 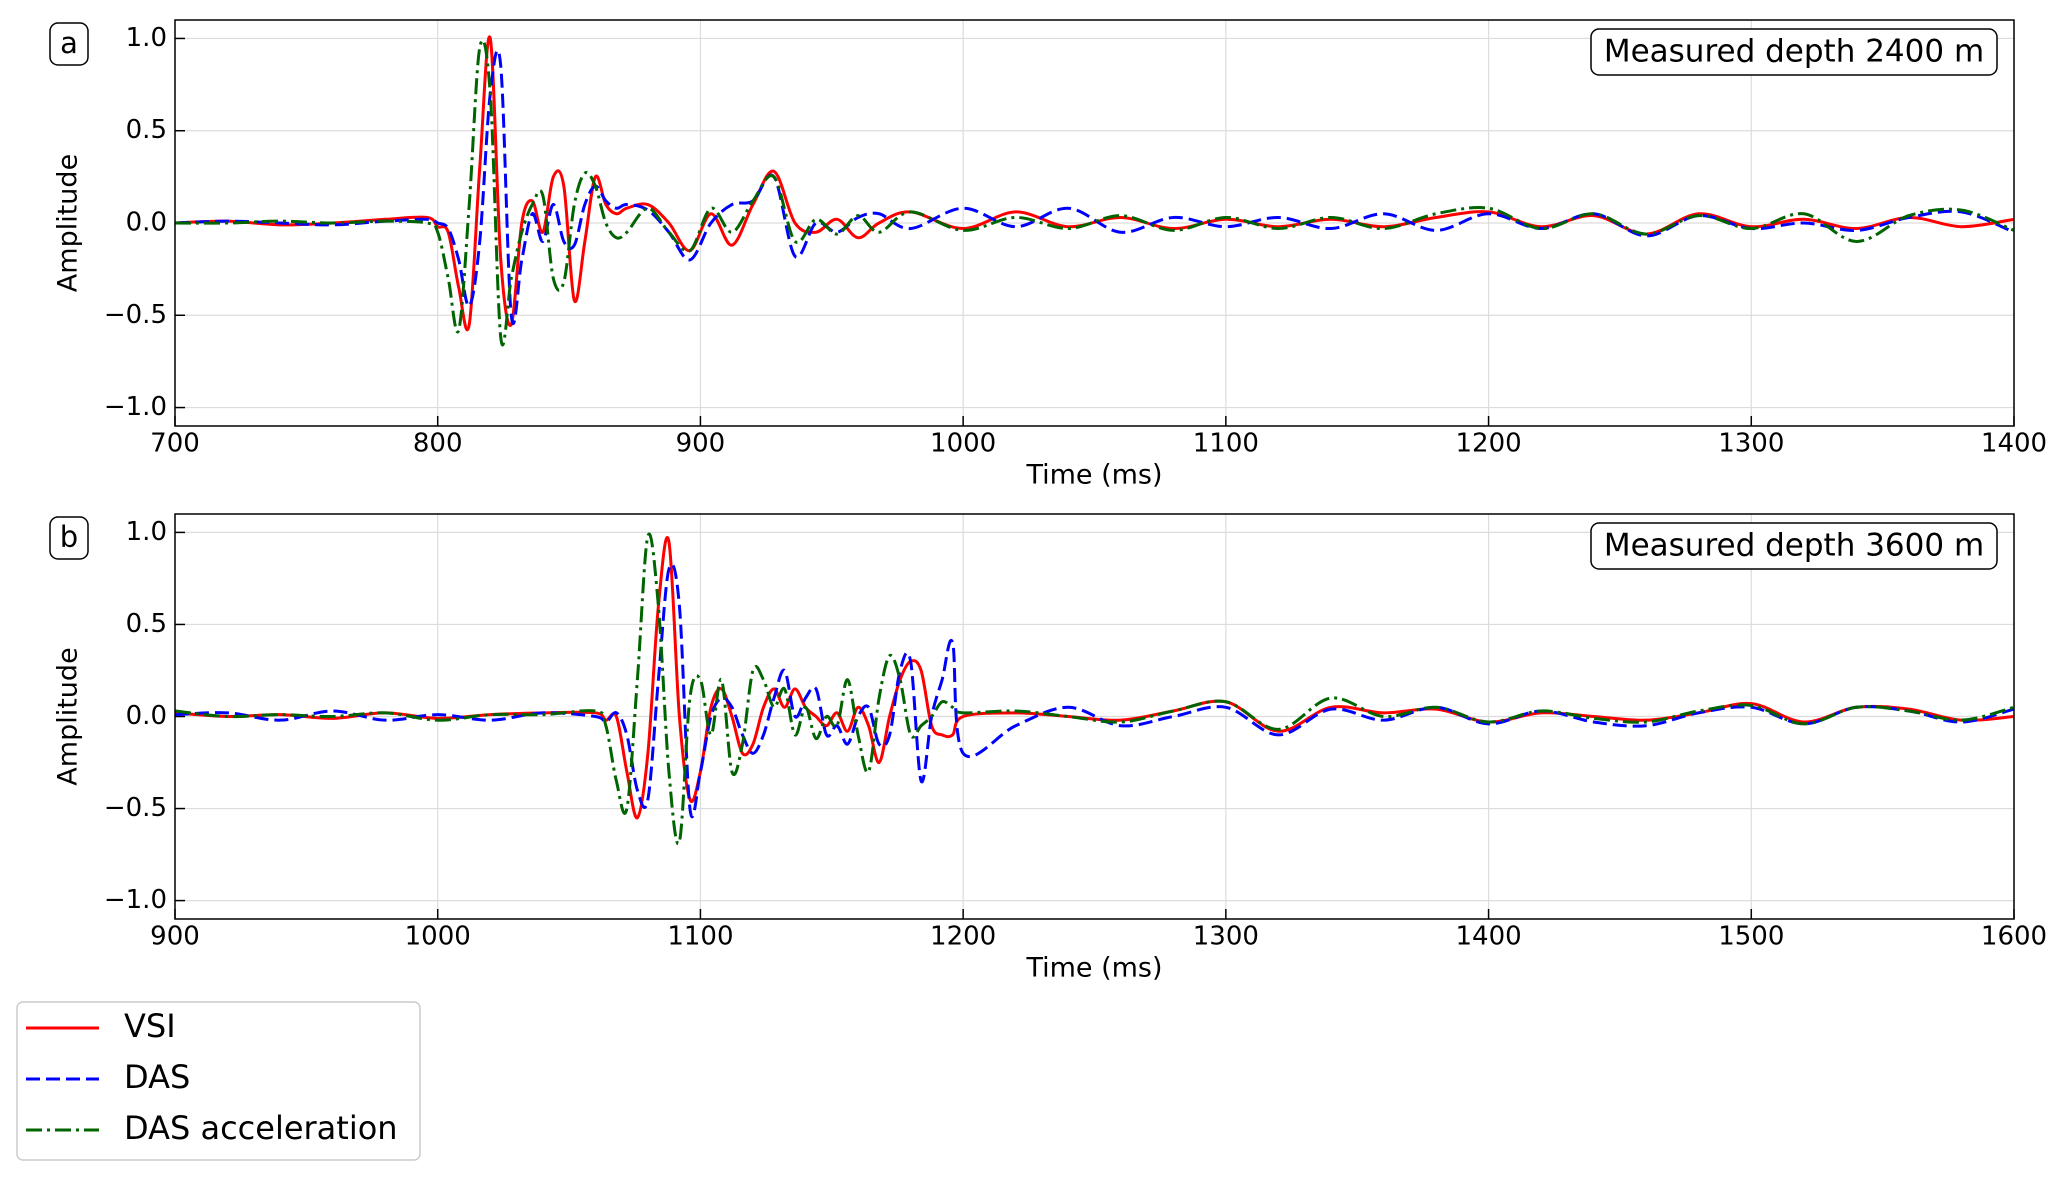 I want to click on panel-label: a, so click(x=69, y=43).